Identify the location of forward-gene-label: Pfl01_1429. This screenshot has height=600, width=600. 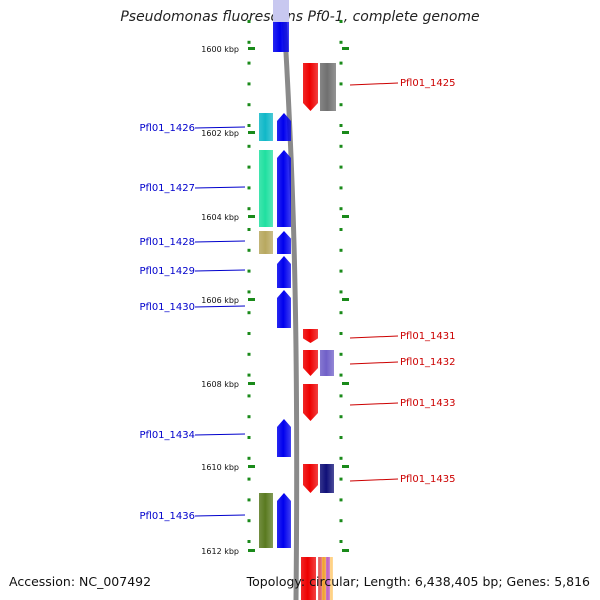
(167, 271).